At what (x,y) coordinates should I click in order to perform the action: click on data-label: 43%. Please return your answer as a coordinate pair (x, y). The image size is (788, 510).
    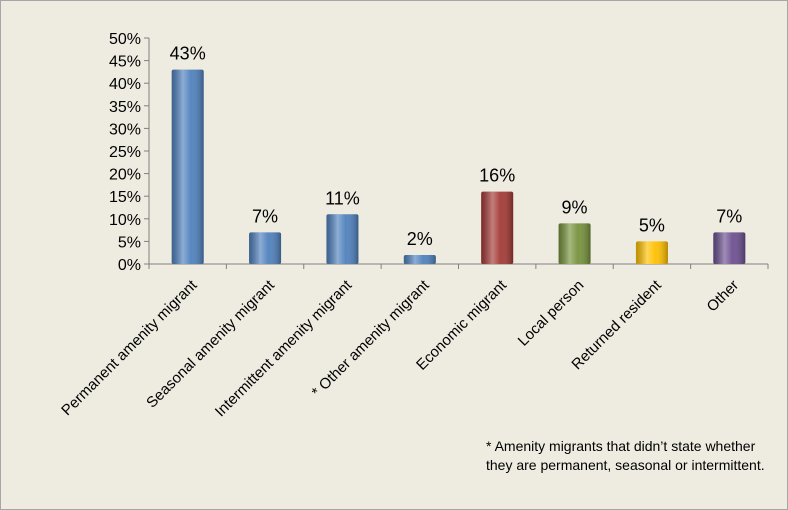
    Looking at the image, I should click on (188, 54).